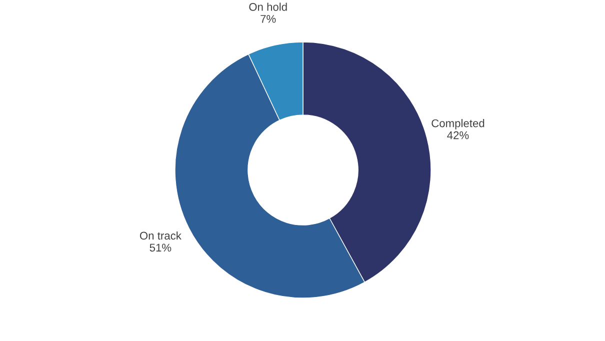 The width and height of the screenshot is (605, 341). What do you see at coordinates (268, 19) in the screenshot?
I see `data-label: 7%` at bounding box center [268, 19].